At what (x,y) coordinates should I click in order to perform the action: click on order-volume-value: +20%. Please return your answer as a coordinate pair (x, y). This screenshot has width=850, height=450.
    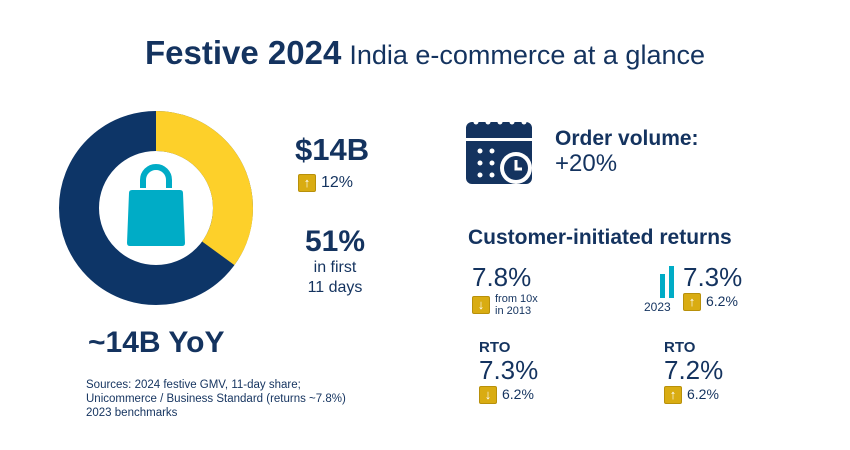
    Looking at the image, I should click on (586, 163).